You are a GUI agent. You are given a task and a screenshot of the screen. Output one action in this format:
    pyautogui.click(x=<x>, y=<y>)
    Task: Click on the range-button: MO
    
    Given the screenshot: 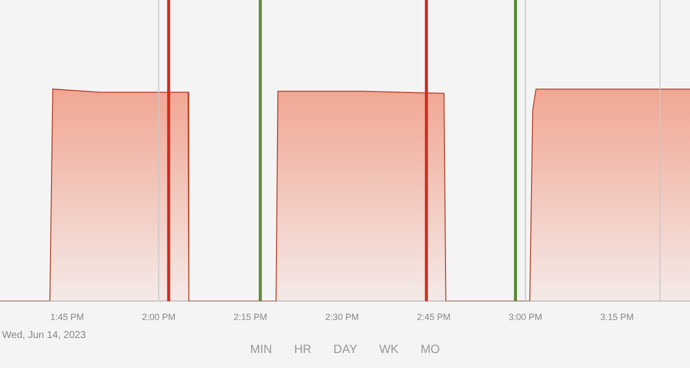 What is the action you would take?
    pyautogui.click(x=430, y=349)
    